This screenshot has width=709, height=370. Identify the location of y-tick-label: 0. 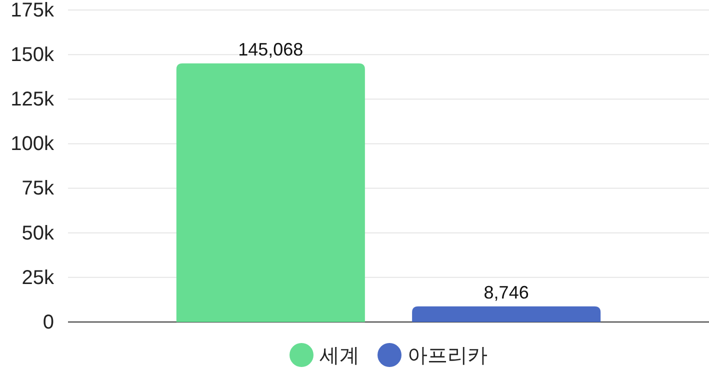
(48, 322).